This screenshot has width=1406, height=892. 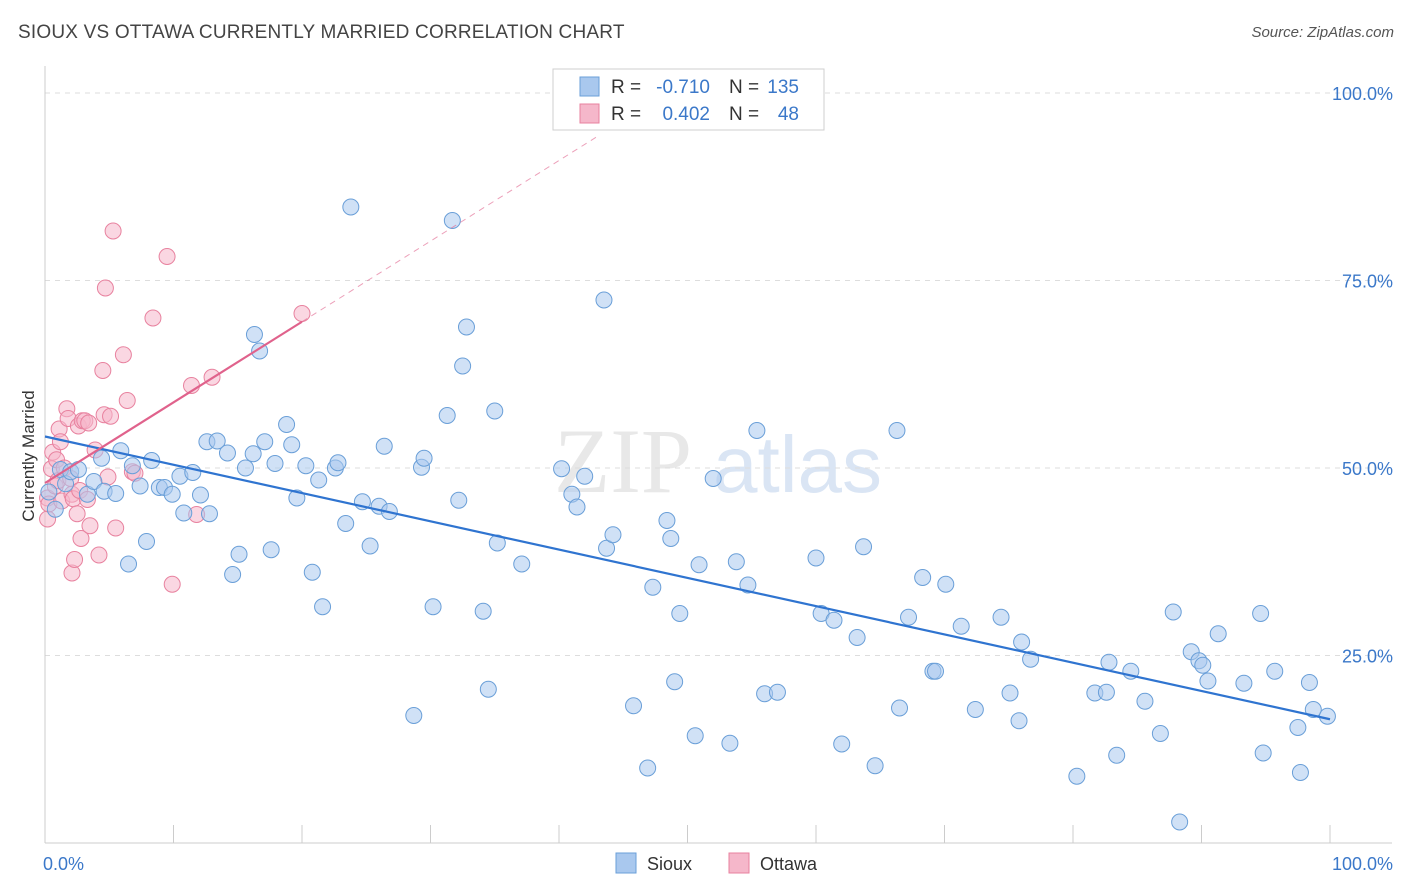 What do you see at coordinates (1367, 282) in the screenshot?
I see `y-tick-label: 75.0%` at bounding box center [1367, 282].